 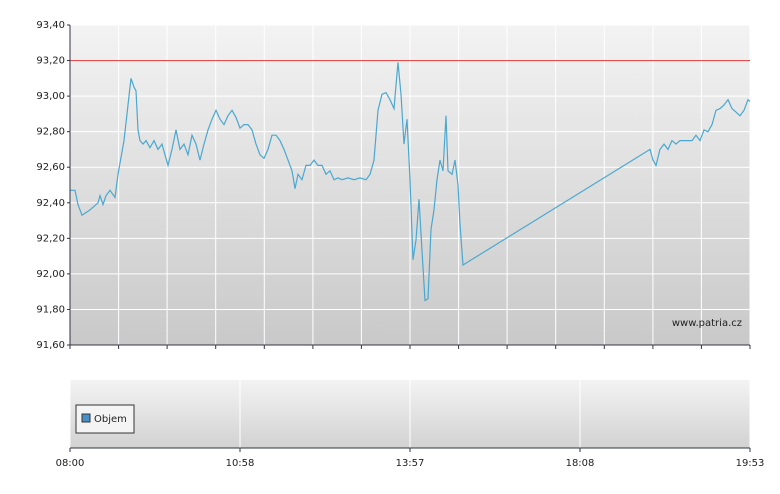 I want to click on legend-label: Objem, so click(x=110, y=419).